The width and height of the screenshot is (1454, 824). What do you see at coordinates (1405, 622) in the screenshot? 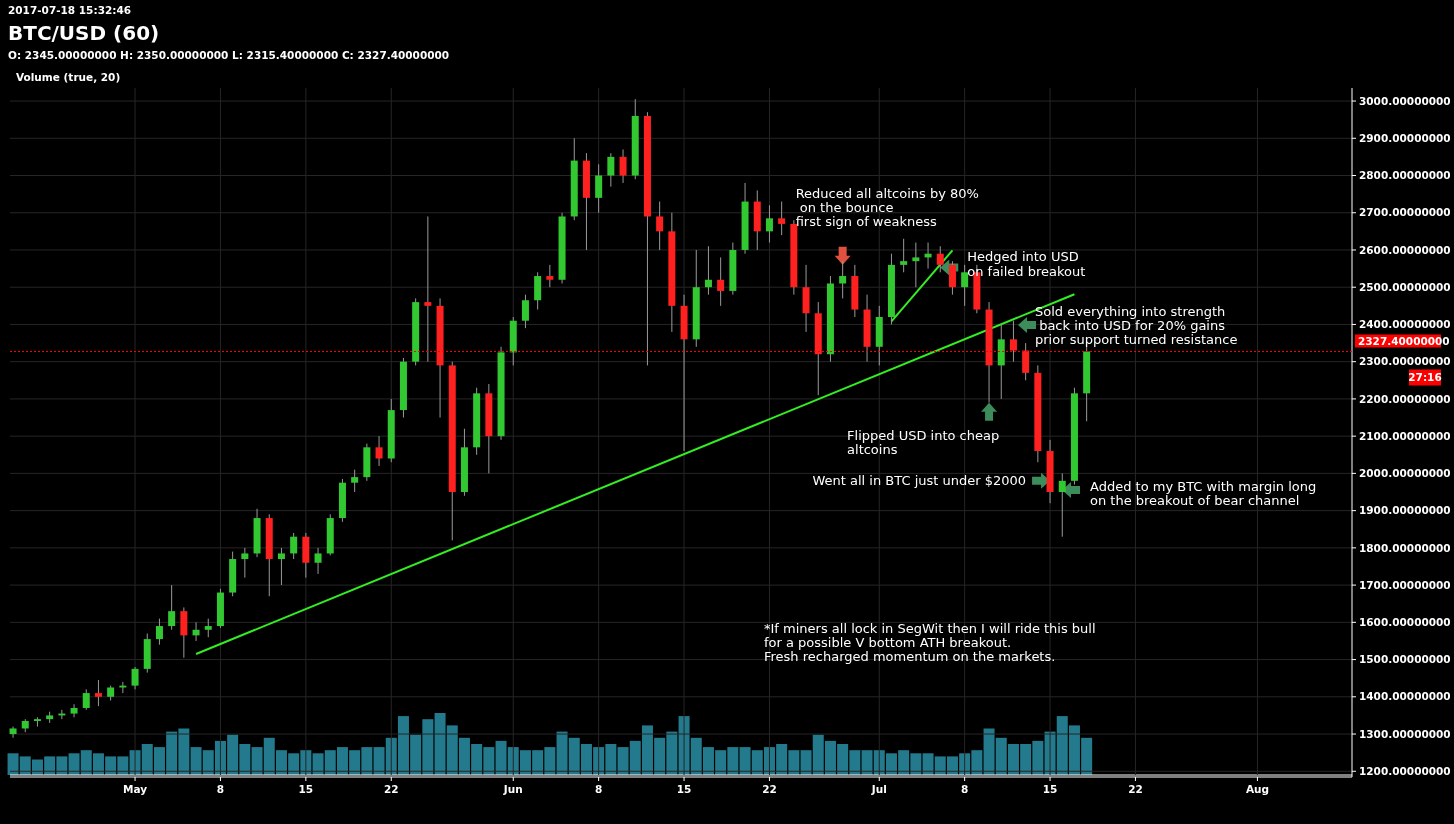
I see `y-tick-label: 1600.00000000` at bounding box center [1405, 622].